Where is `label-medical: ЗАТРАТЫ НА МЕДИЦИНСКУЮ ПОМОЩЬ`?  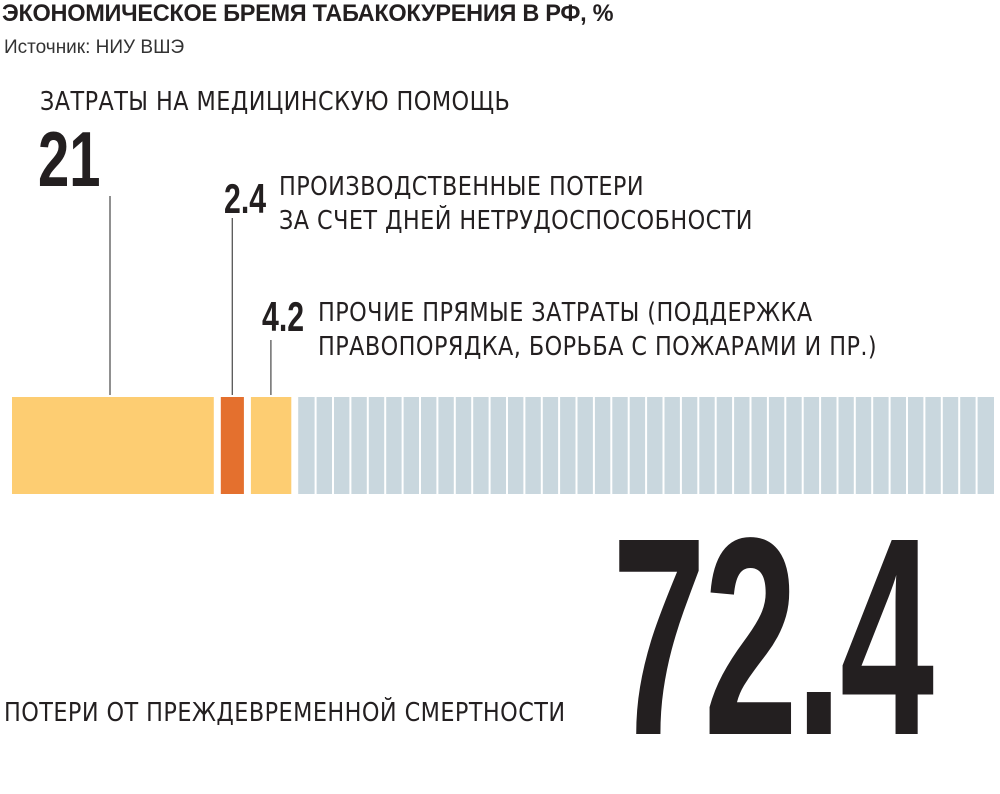
label-medical: ЗАТРАТЫ НА МЕДИЦИНСКУЮ ПОМОЩЬ is located at coordinates (275, 102).